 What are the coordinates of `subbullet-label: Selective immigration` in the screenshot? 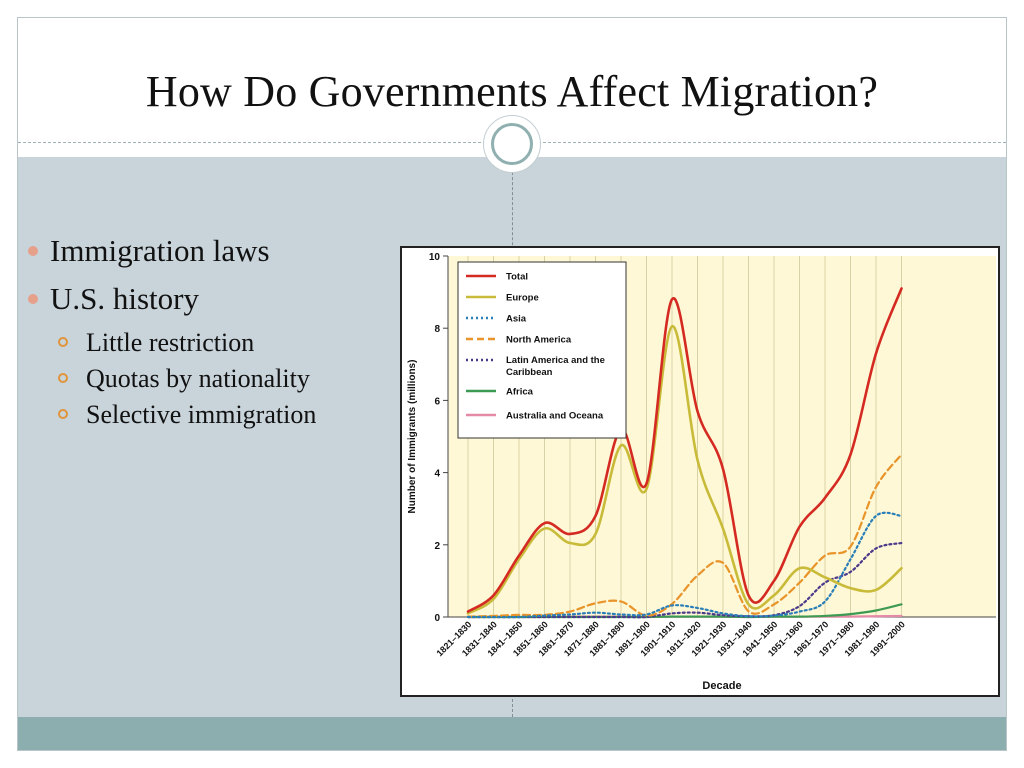 It's located at (201, 414).